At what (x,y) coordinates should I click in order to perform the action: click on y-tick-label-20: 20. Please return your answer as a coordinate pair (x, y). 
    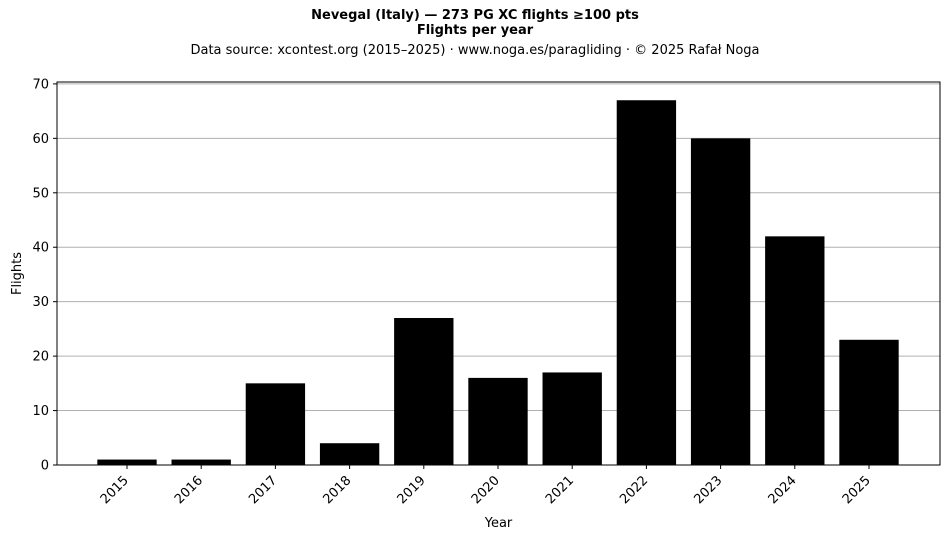
    Looking at the image, I should click on (40, 357).